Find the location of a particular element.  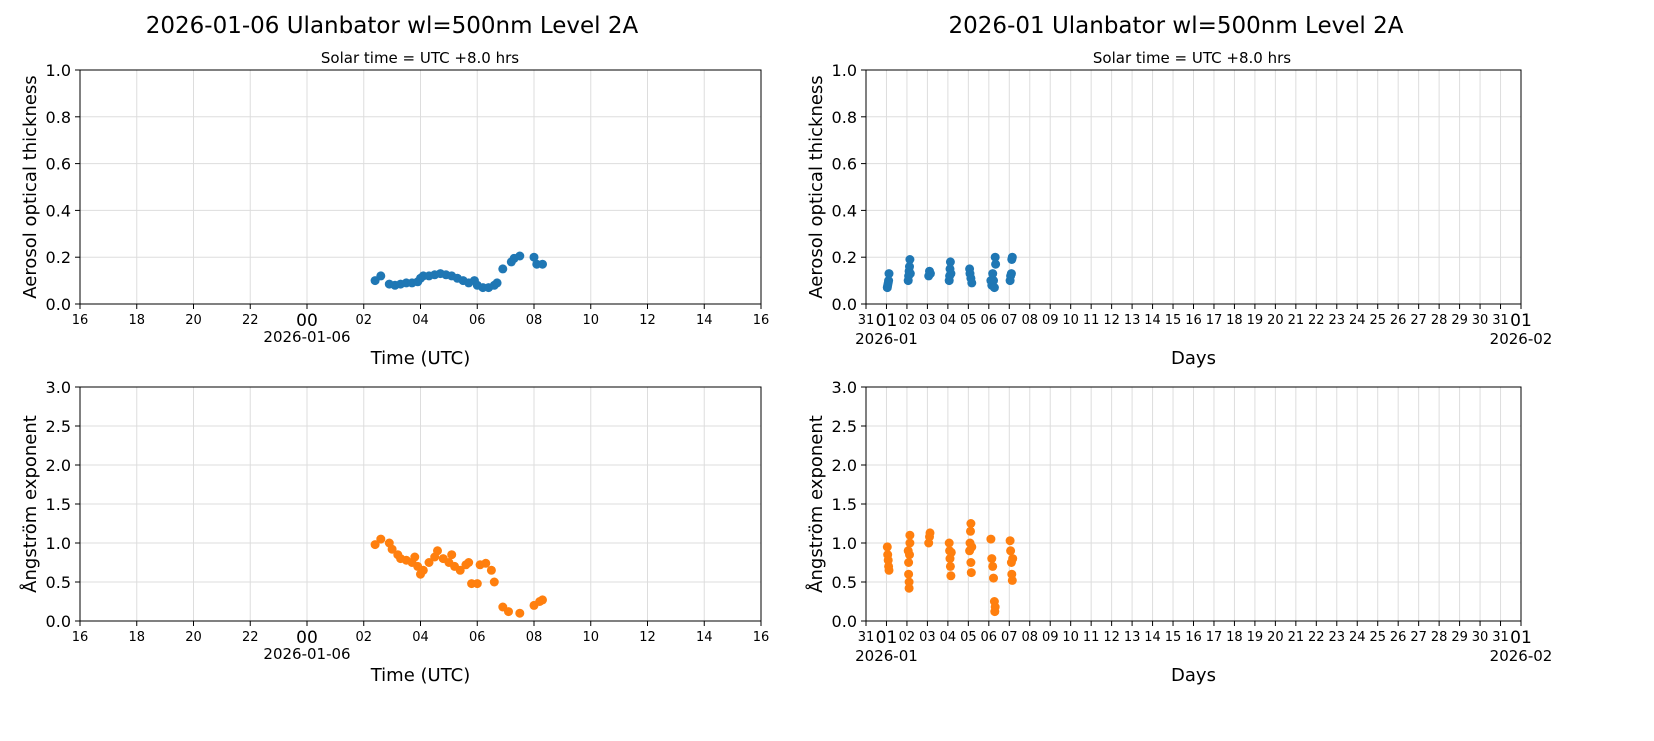

x-tick-label: 23 is located at coordinates (1337, 320).